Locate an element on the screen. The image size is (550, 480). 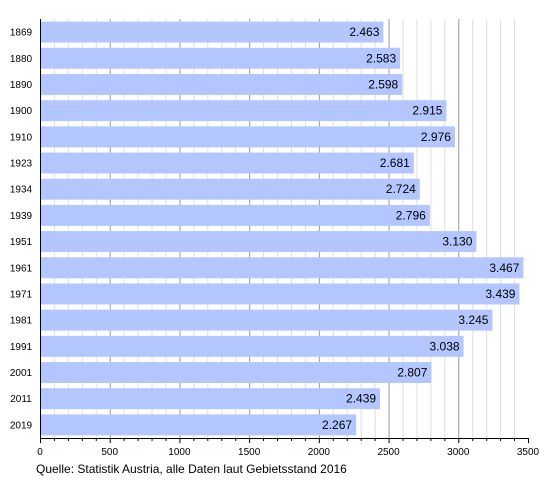
bar-1981 is located at coordinates (266, 320).